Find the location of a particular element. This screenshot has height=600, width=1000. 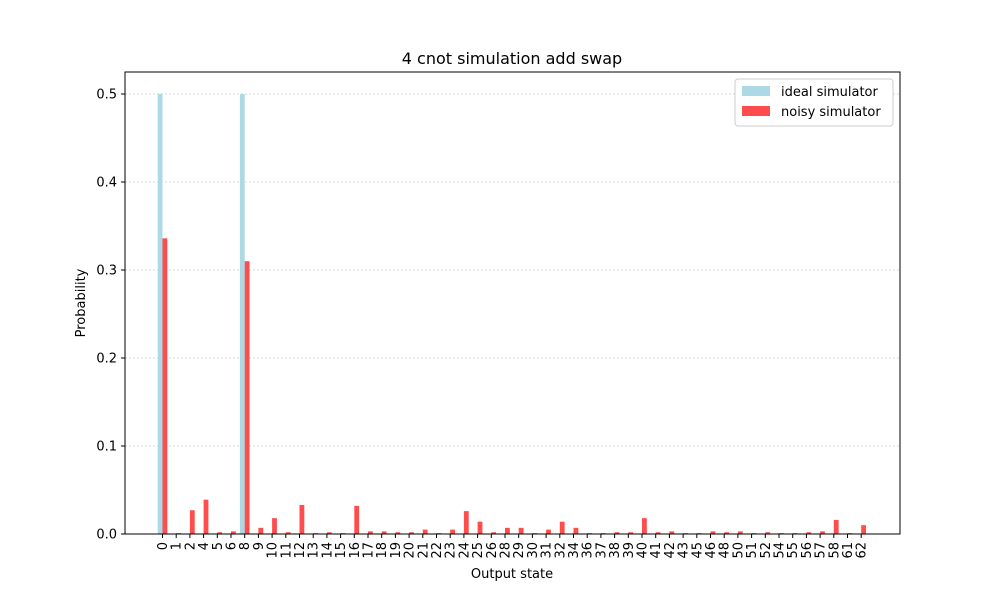

x-tick-label: 25 is located at coordinates (478, 550).